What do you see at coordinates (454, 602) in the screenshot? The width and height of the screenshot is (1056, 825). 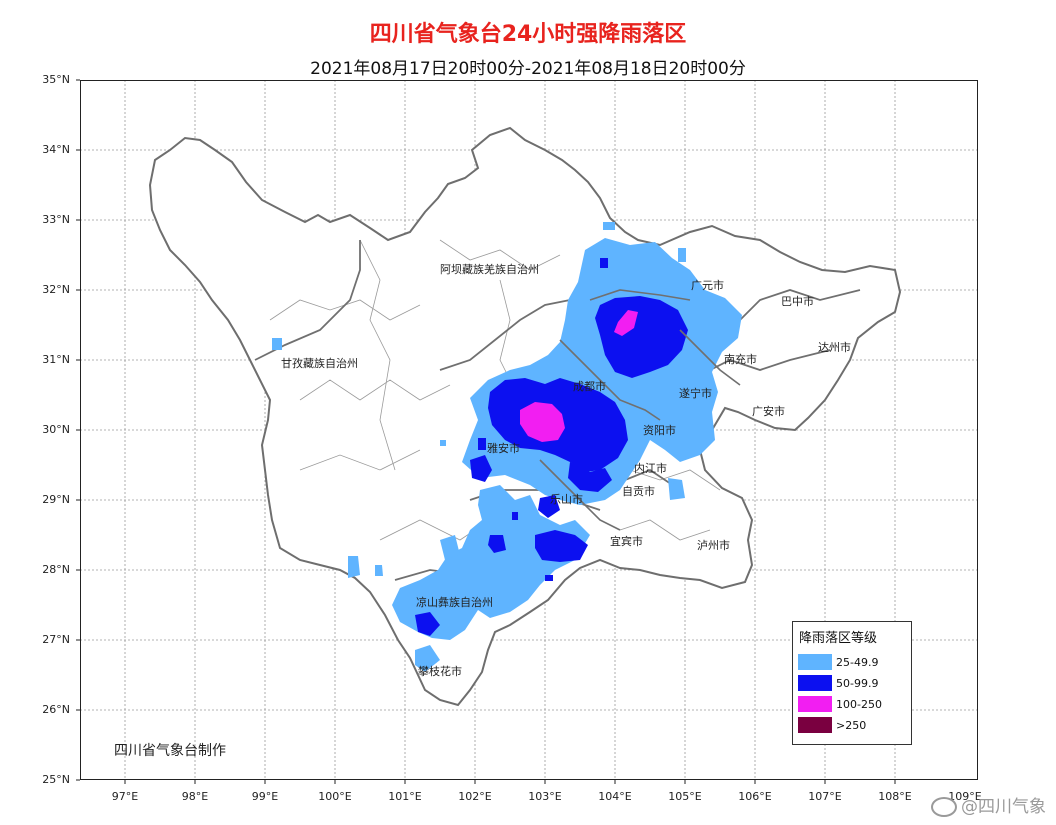 I see `place-label-liangshan: 凉山彝族自治州` at bounding box center [454, 602].